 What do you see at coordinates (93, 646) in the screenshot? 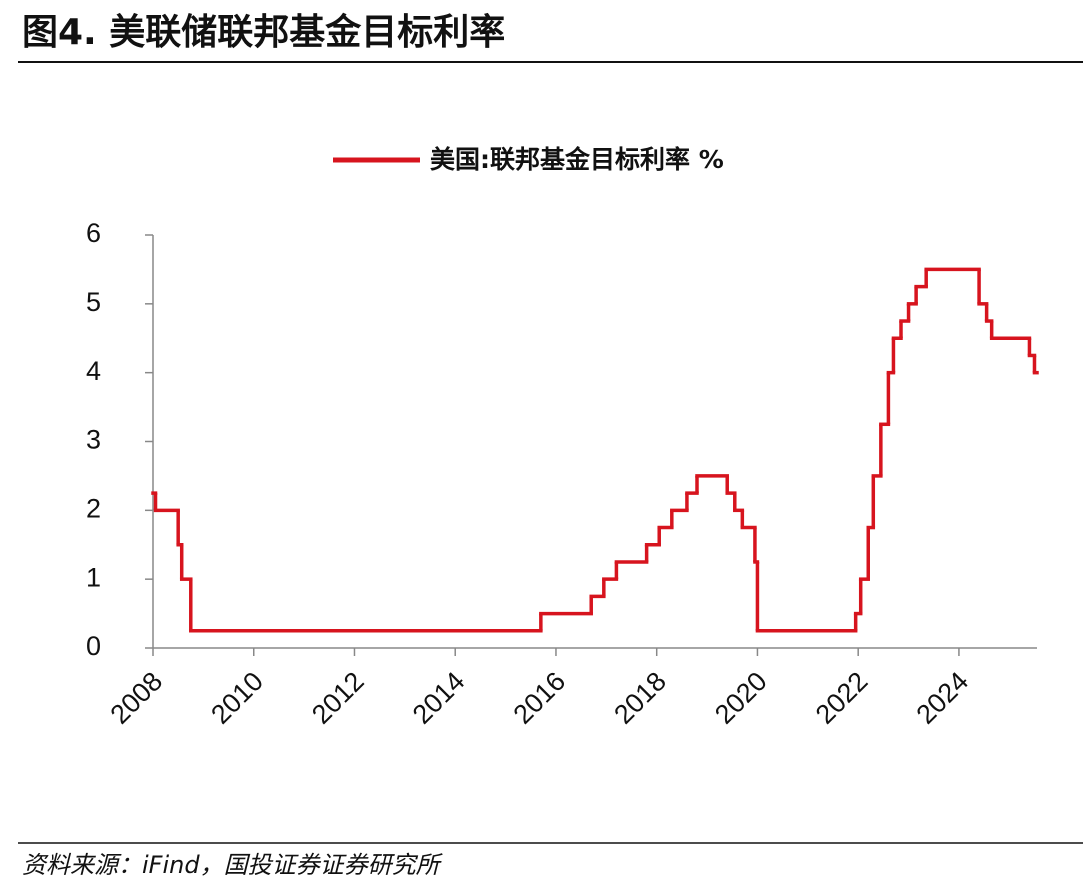
I see `y-tick-label: 0` at bounding box center [93, 646].